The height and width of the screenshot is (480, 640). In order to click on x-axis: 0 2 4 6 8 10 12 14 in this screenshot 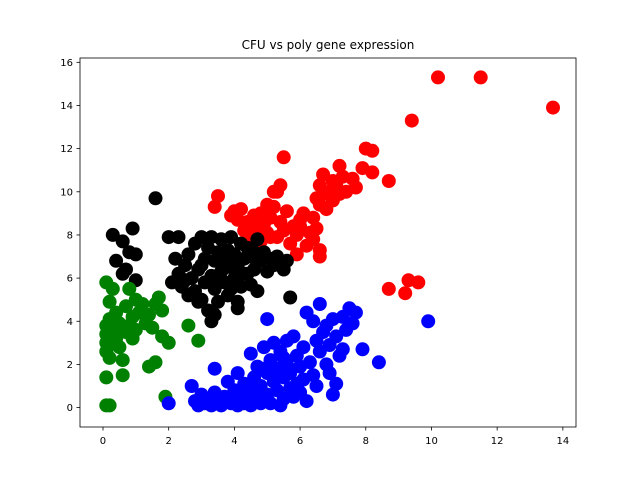, I will do `click(334, 437)`.